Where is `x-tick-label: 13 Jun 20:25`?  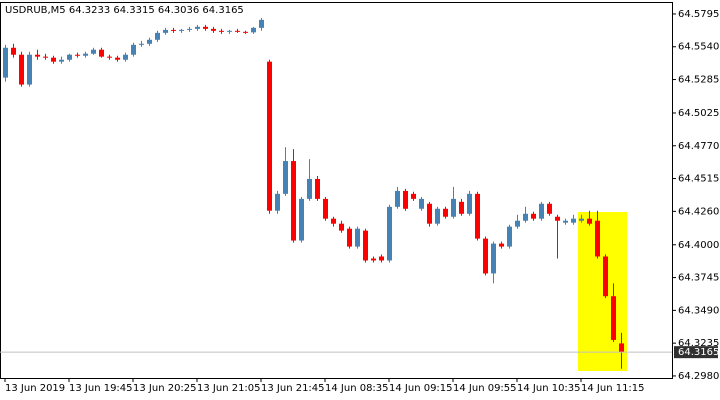
x-tick-label: 13 Jun 20:25 is located at coordinates (165, 388).